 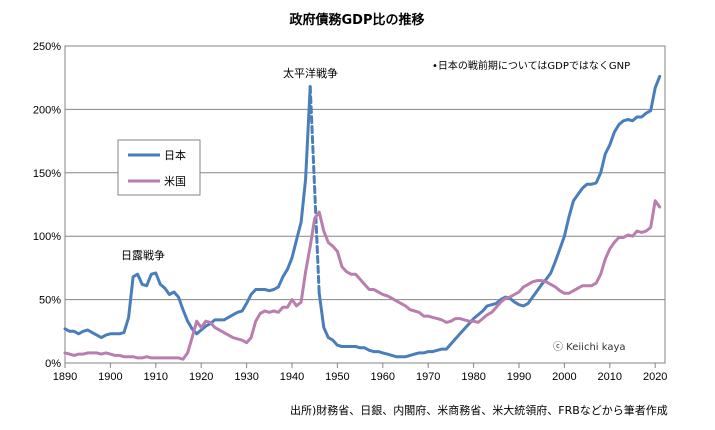 What do you see at coordinates (589, 347) in the screenshot?
I see `copyright-label: ⓒ Keiichi kaya` at bounding box center [589, 347].